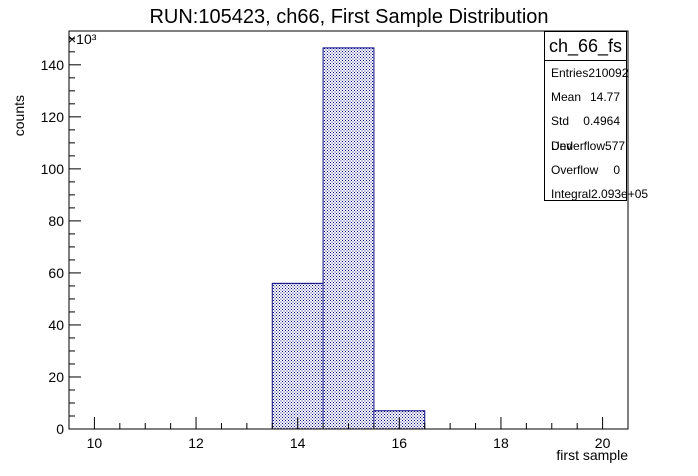 The image size is (698, 476). What do you see at coordinates (95, 443) in the screenshot?
I see `x-tick-label: 10` at bounding box center [95, 443].